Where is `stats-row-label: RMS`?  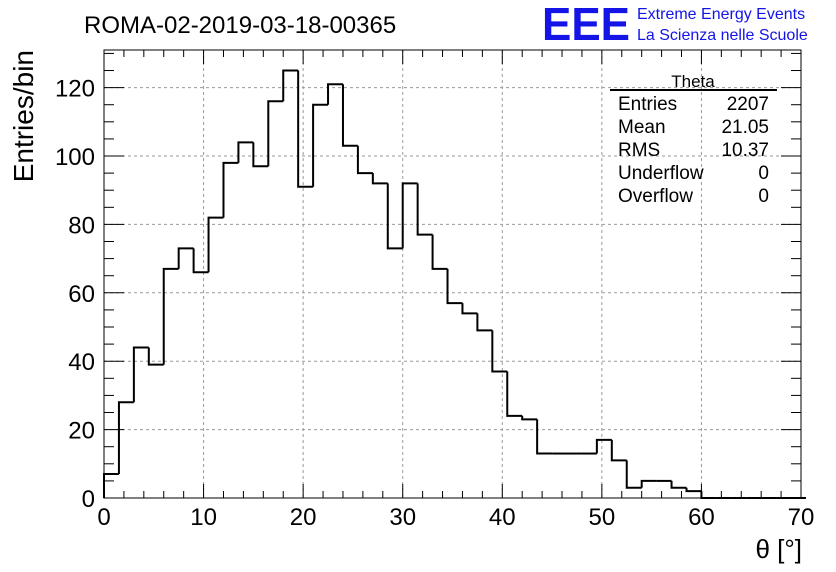
stats-row-label: RMS is located at coordinates (639, 150).